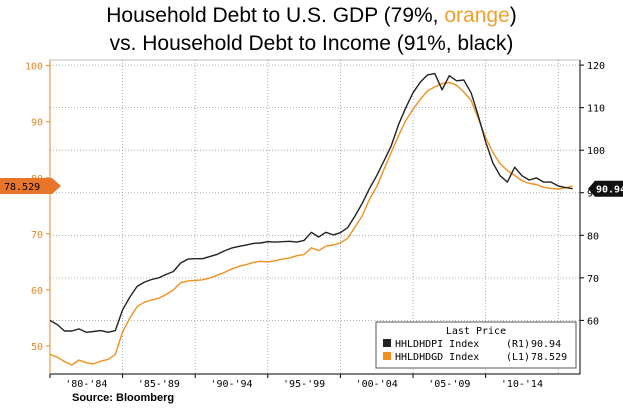 This screenshot has width=623, height=412. Describe the element at coordinates (596, 151) in the screenshot. I see `right-axis-tick-label: 100` at that location.